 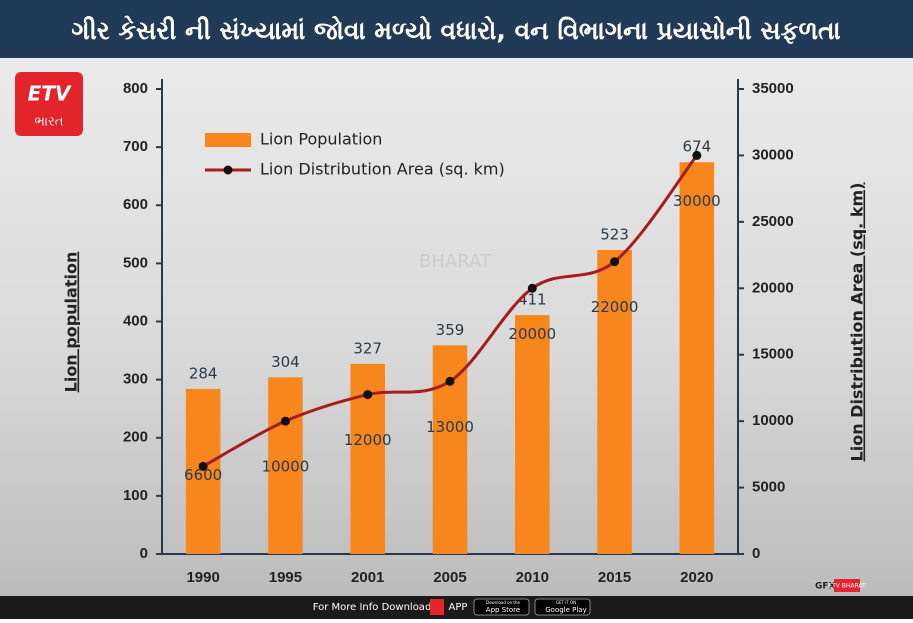 What do you see at coordinates (503, 610) in the screenshot?
I see `appstore-label: App Store` at bounding box center [503, 610].